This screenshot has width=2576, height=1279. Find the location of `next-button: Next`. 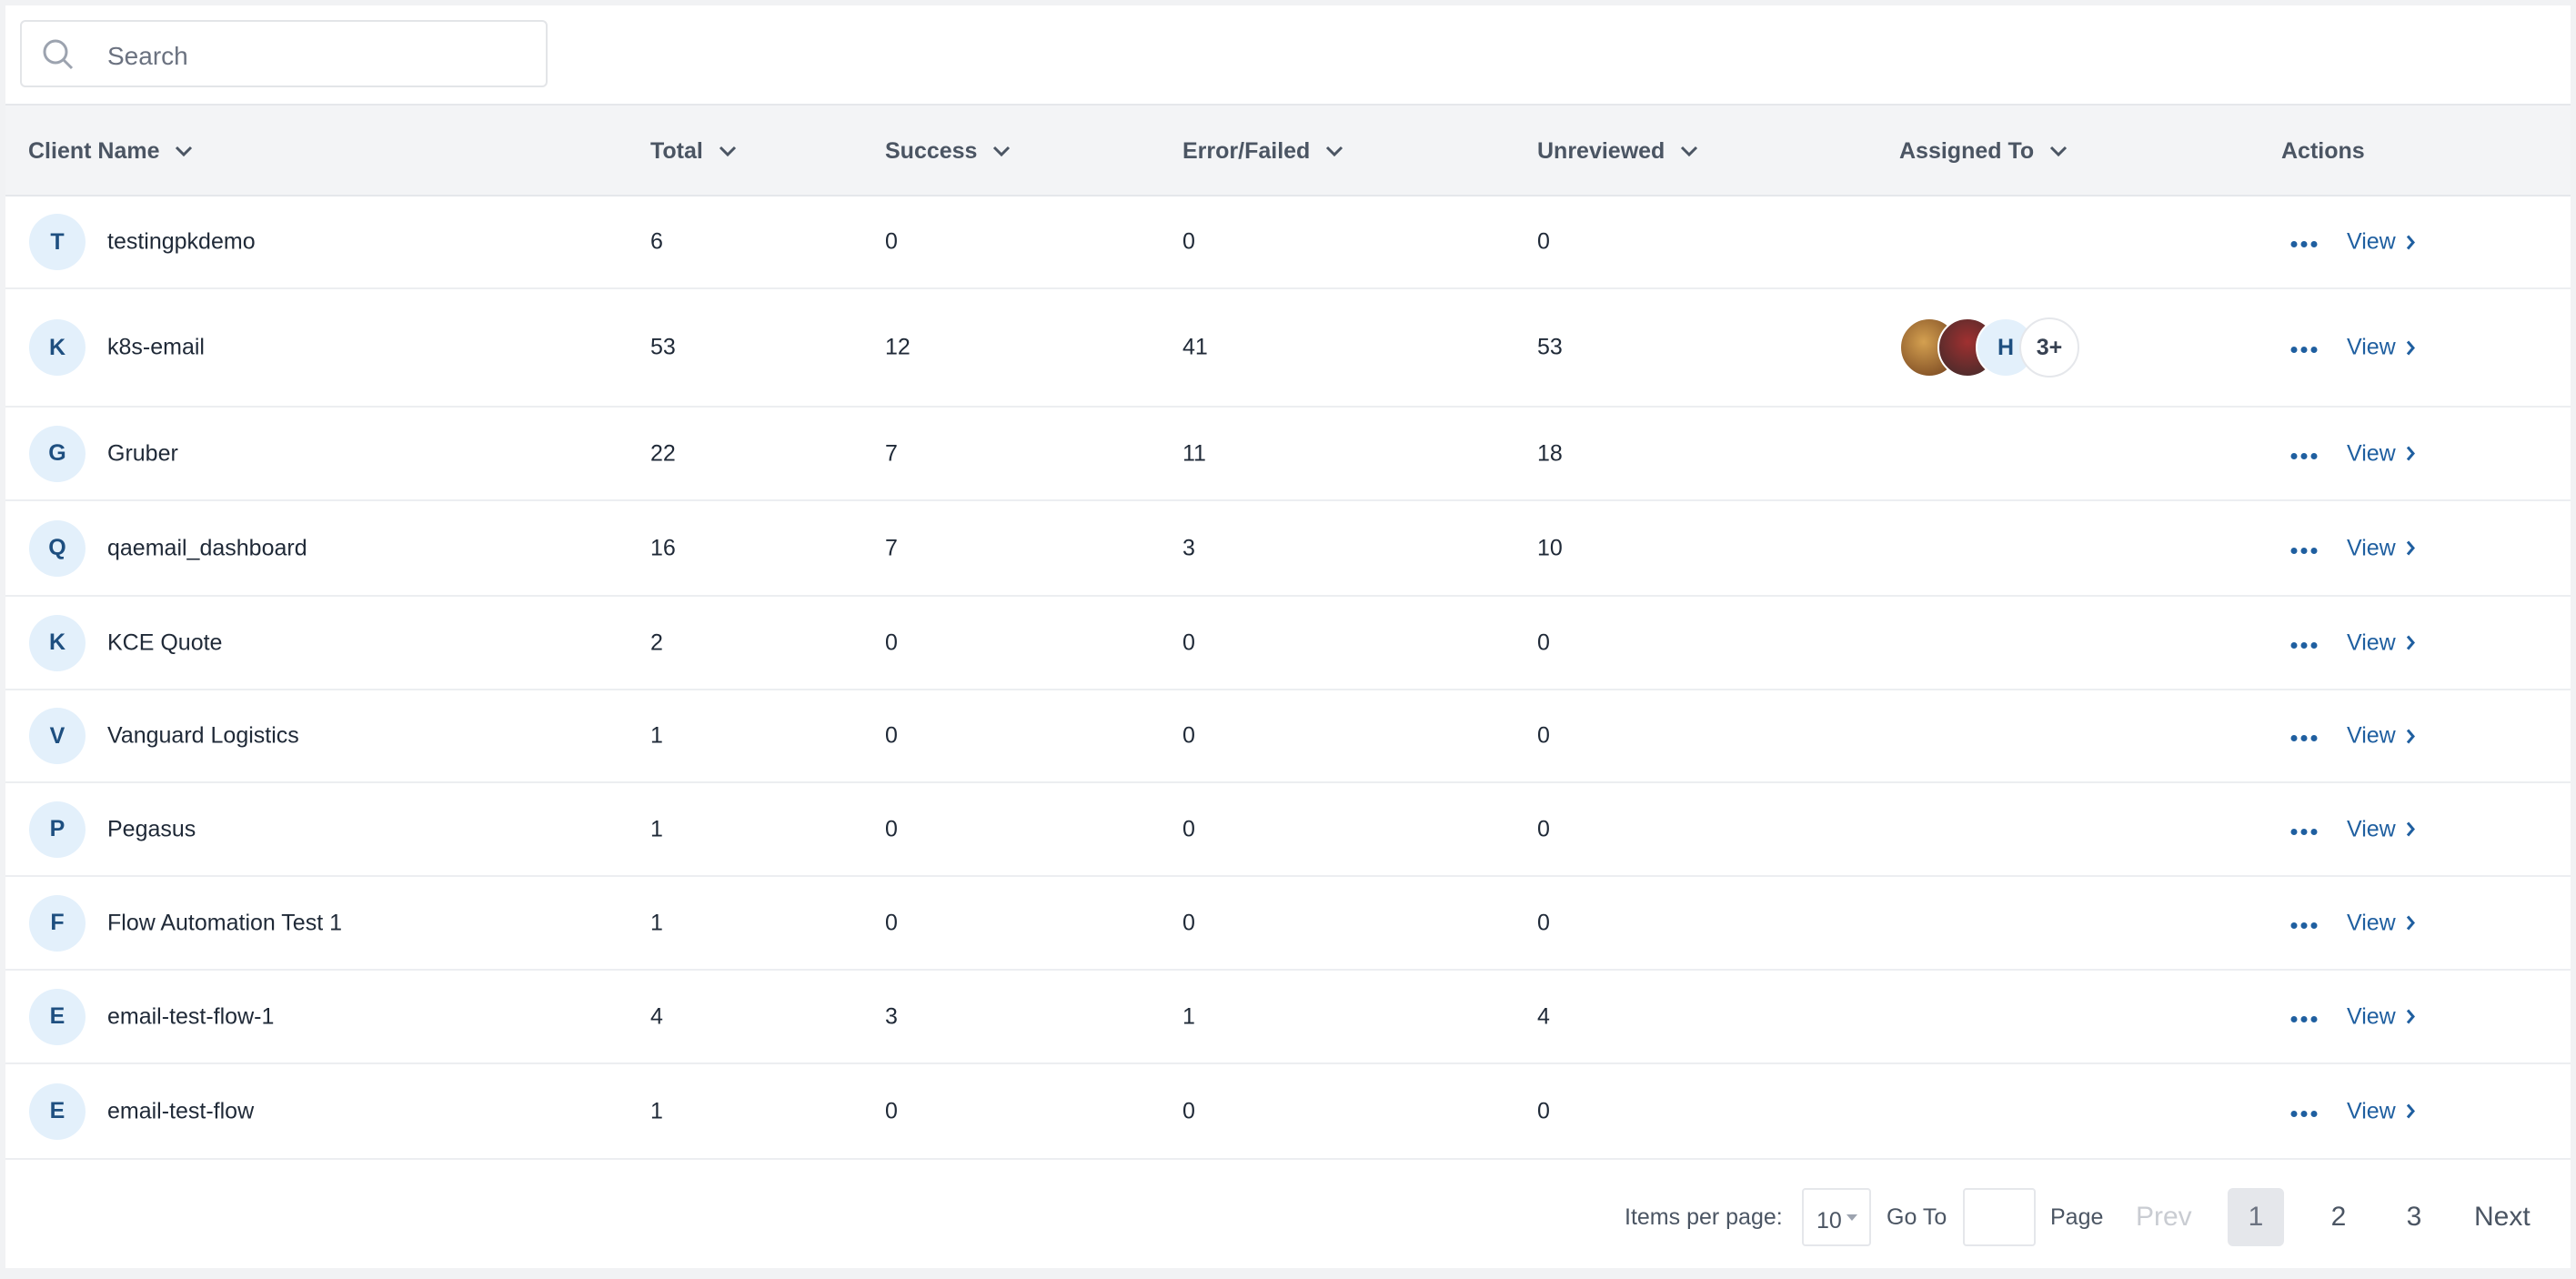

next-button: Next is located at coordinates (2502, 1217).